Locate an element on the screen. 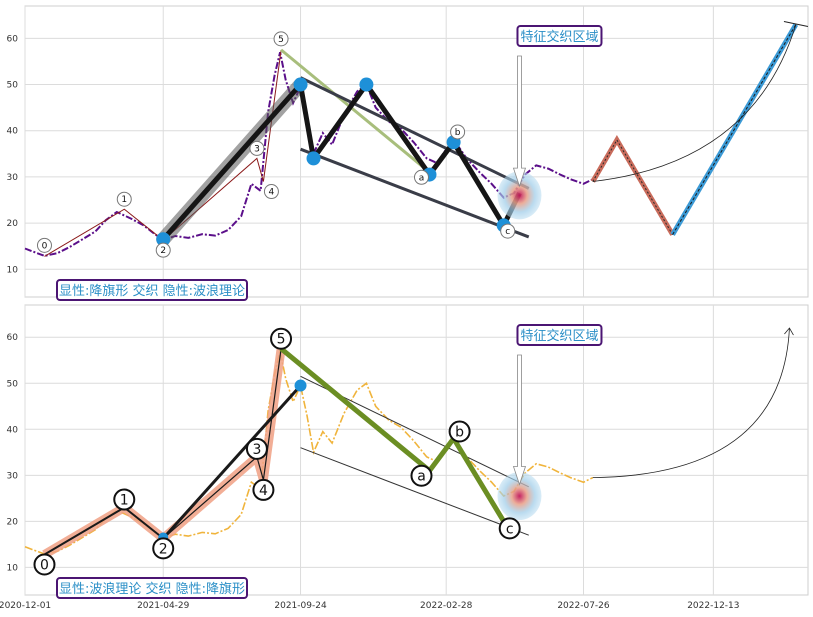  x-tick-label: 2022-12-13 is located at coordinates (713, 606).